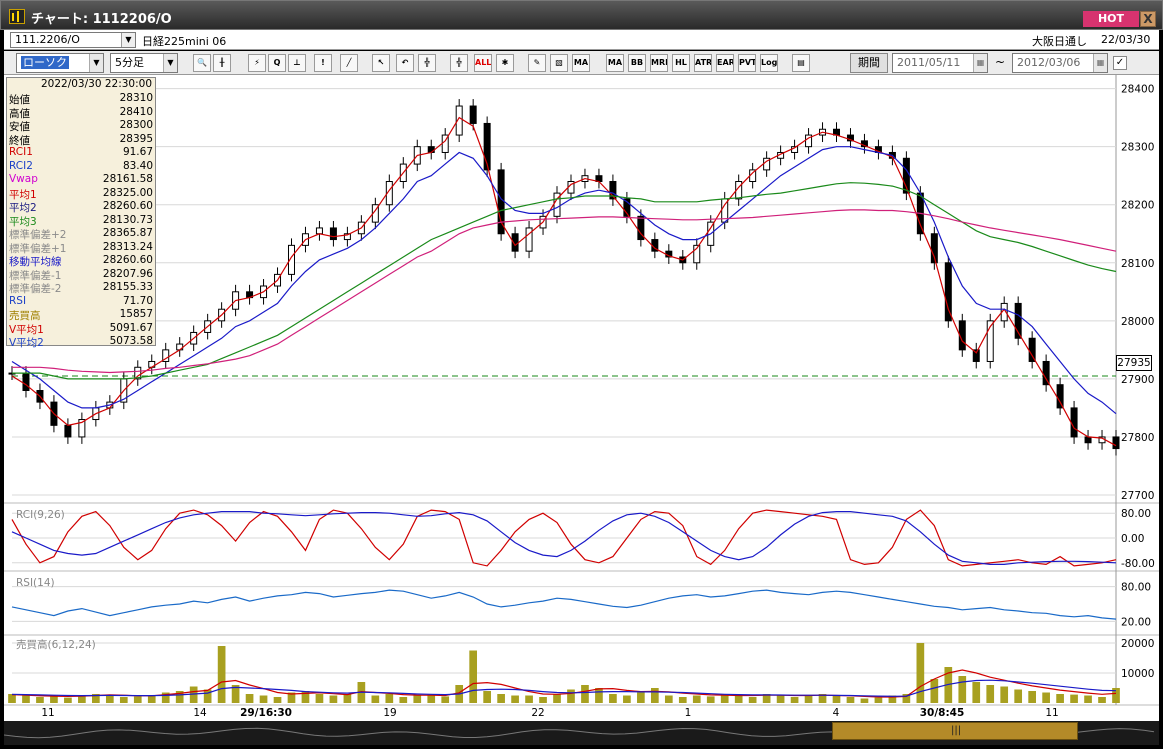  I want to click on date-from-input: 2011/05/11 ▦, so click(940, 63).